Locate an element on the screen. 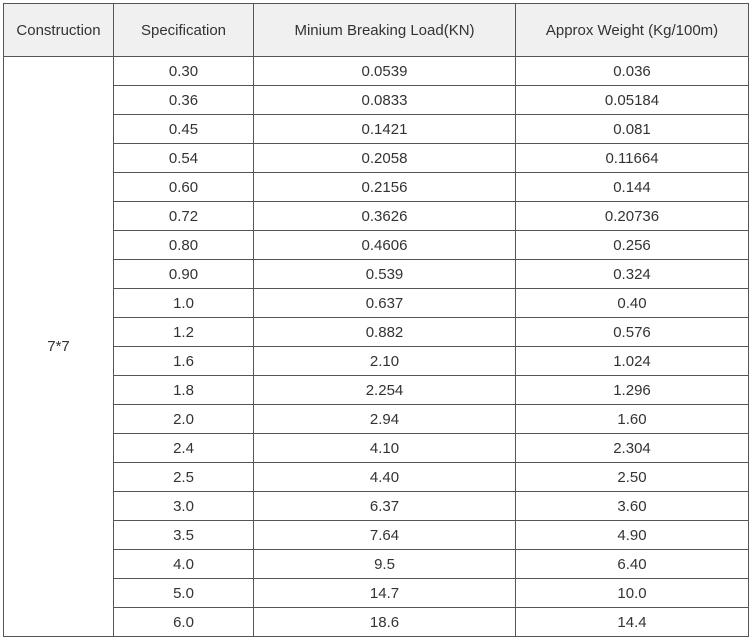 The height and width of the screenshot is (640, 754). table-row: 5.0 14.7 10.0 is located at coordinates (376, 593).